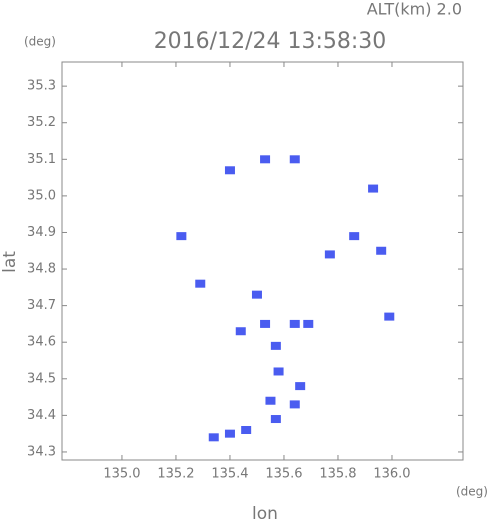 This screenshot has height=521, width=491. Describe the element at coordinates (270, 41) in the screenshot. I see `chart-title: 2016/12/24 13:58:30` at that location.